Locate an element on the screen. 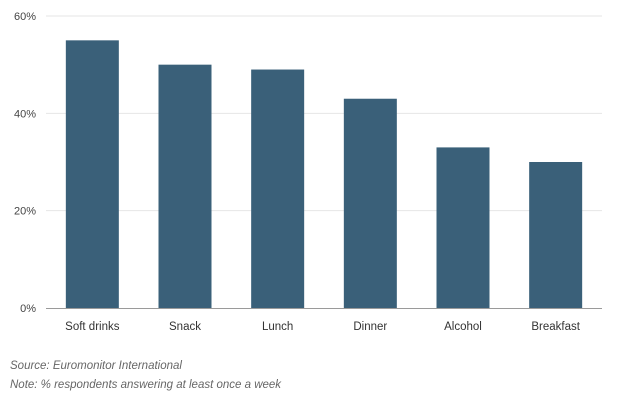  bar-dinner is located at coordinates (370, 203).